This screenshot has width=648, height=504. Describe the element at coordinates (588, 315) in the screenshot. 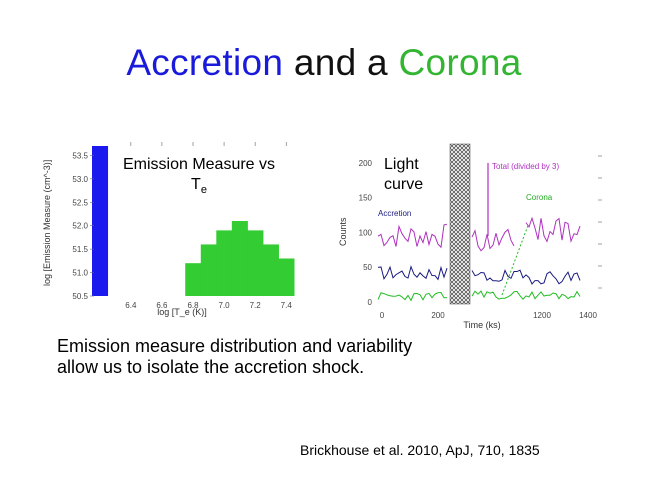

I see `lc-x-tick-label: 1400` at that location.